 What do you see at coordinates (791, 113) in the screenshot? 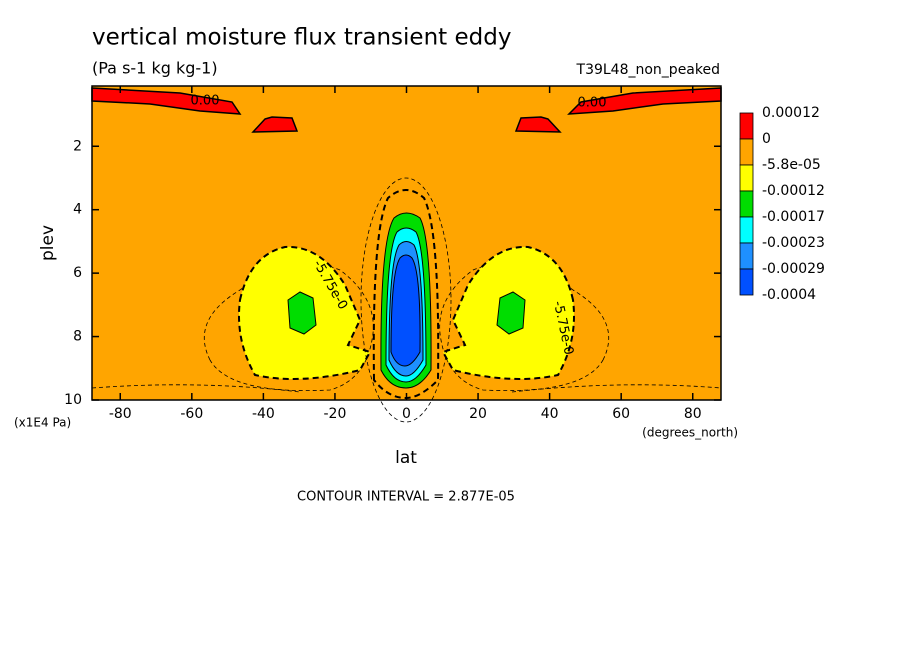
I see `colorbar-label: 0.00012` at bounding box center [791, 113].